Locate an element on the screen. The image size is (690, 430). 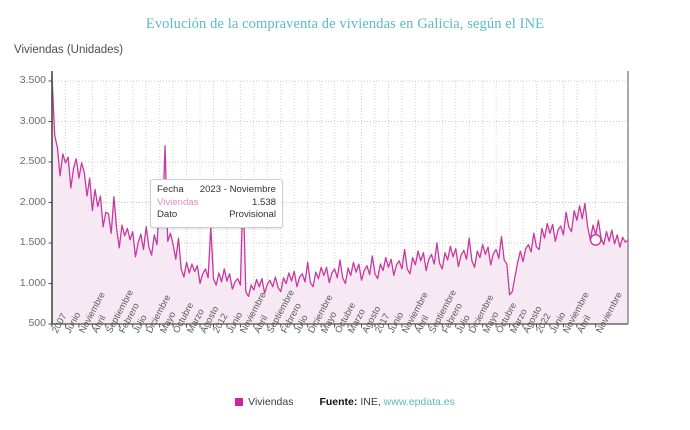
legend-label: Viviendas is located at coordinates (271, 402).